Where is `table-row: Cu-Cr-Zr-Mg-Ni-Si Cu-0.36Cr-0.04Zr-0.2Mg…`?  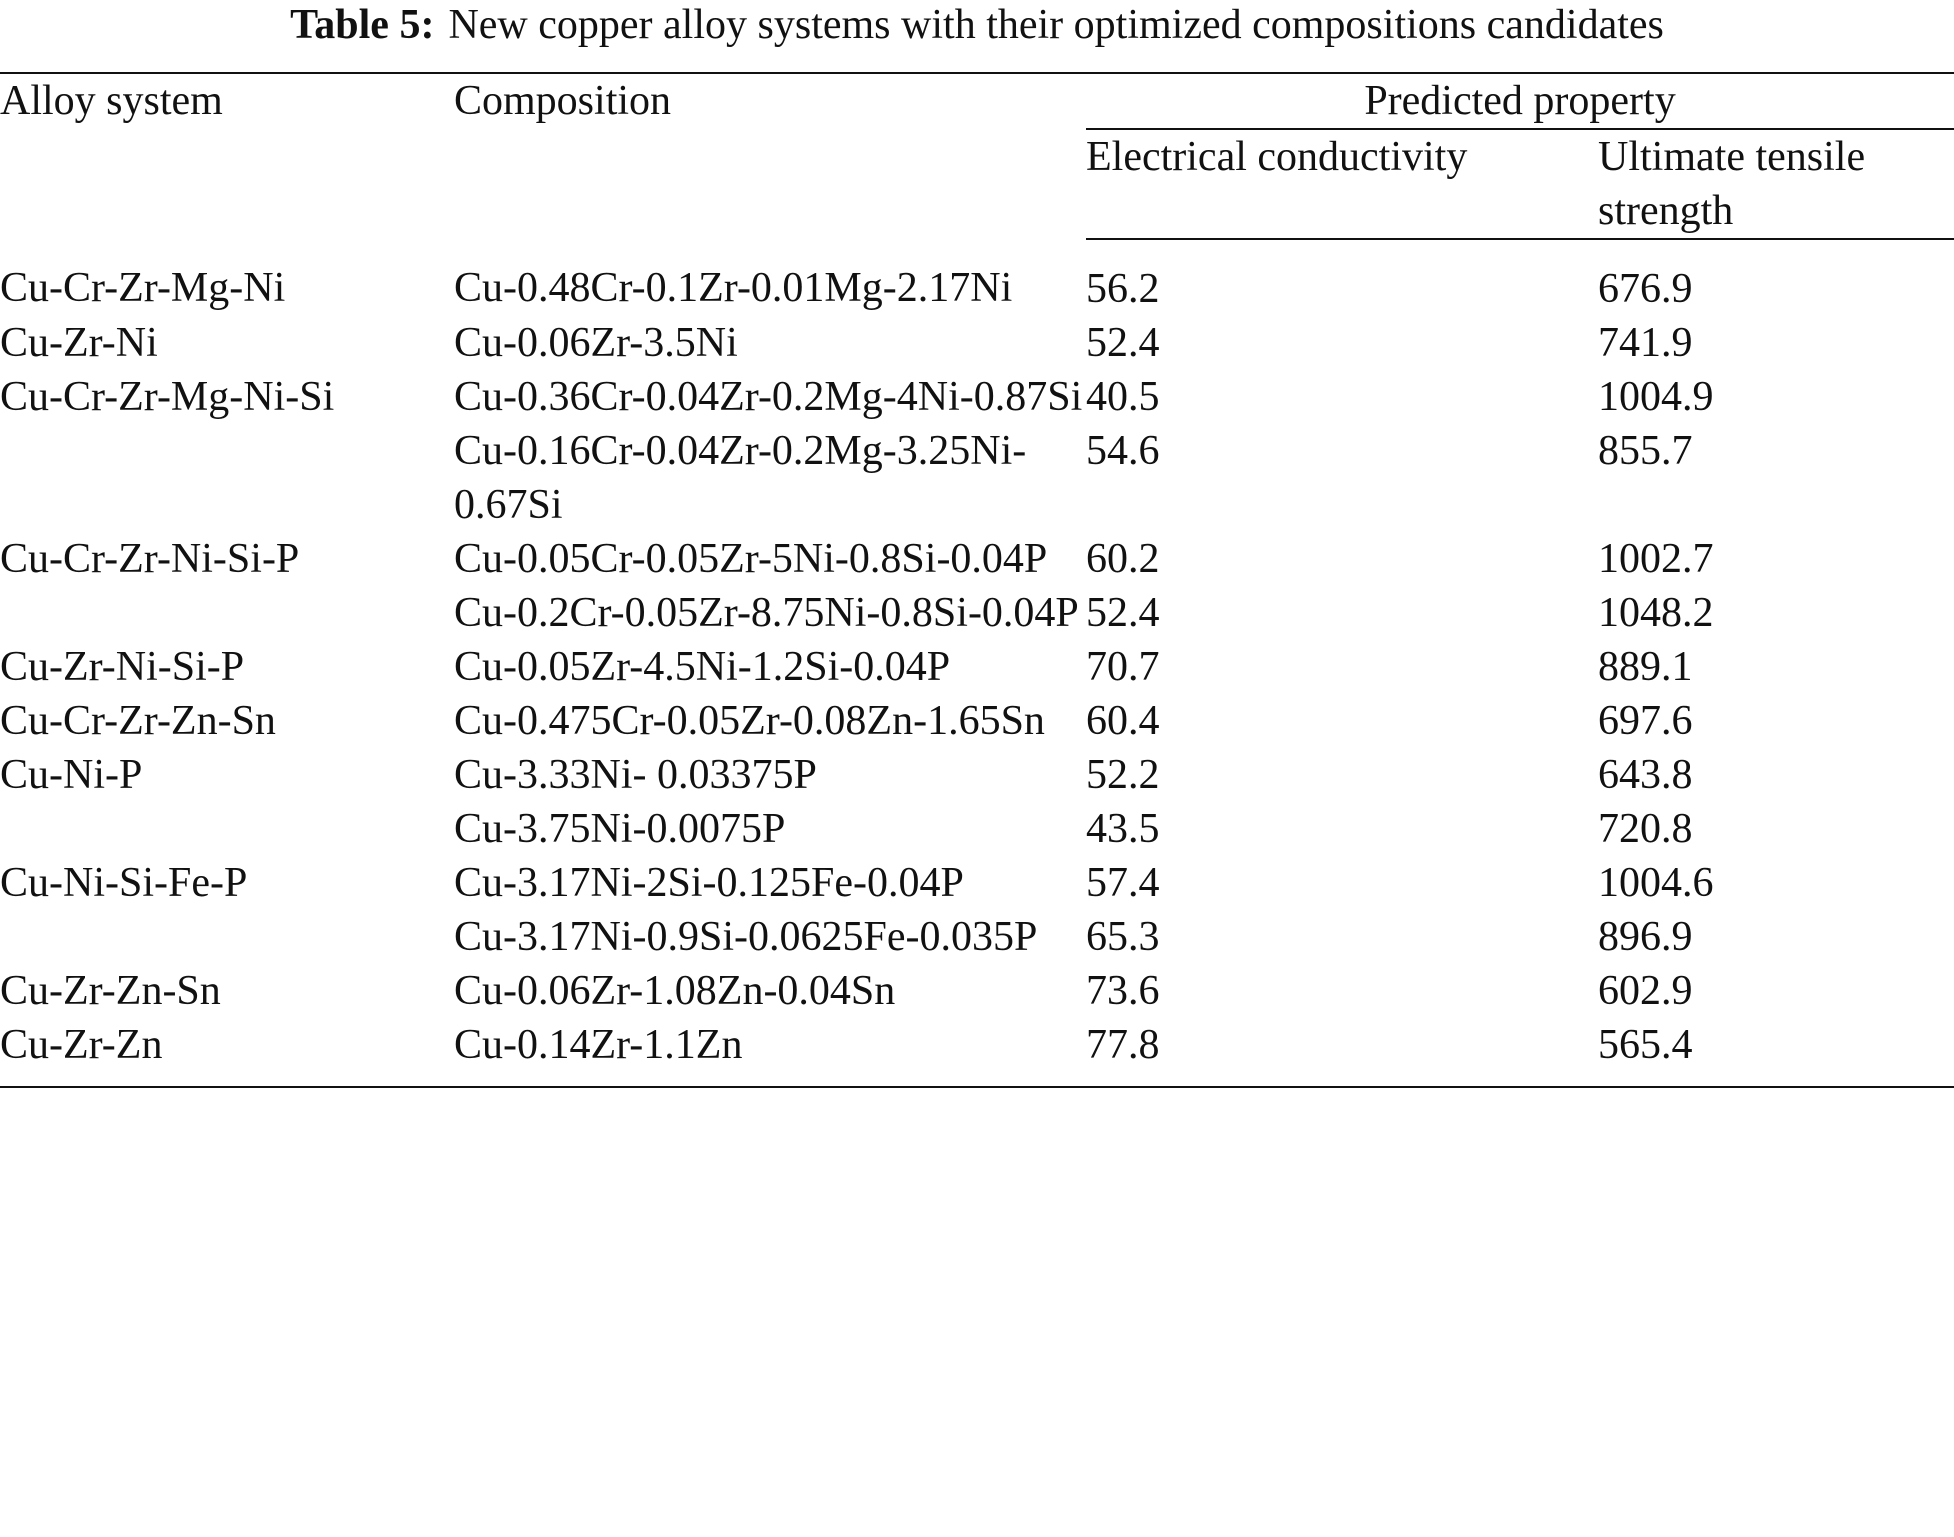 table-row: Cu-Cr-Zr-Mg-Ni-Si Cu-0.36Cr-0.04Zr-0.2Mg… is located at coordinates (977, 397).